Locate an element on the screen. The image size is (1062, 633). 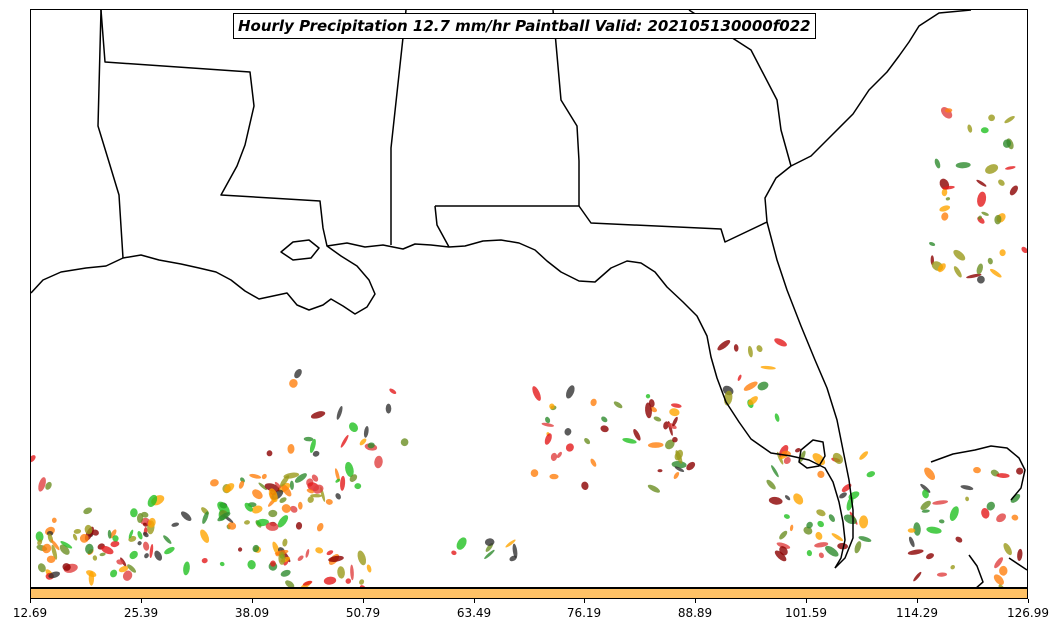
border-ga-fl-west is located at coordinates (442, 226).